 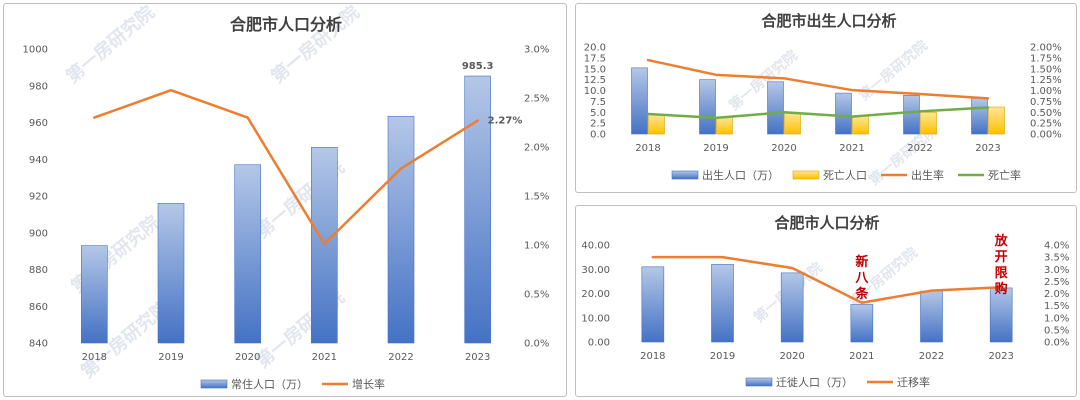 What do you see at coordinates (1046, 58) in the screenshot?
I see `y2-axis-tick-label: 1.75%` at bounding box center [1046, 58].